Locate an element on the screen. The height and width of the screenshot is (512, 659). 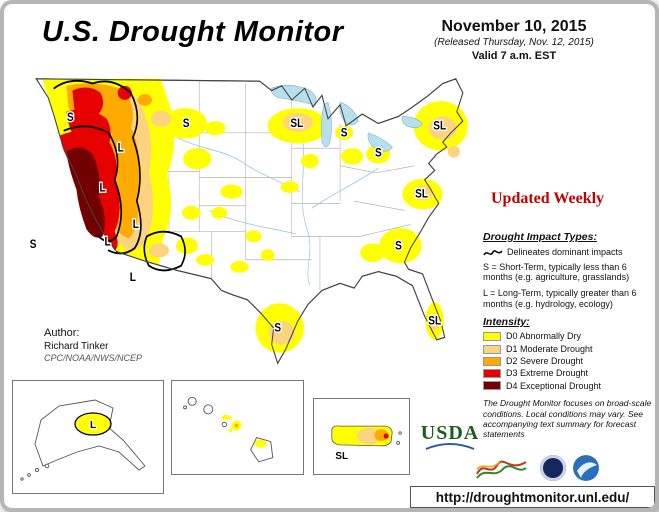
maui-d2-spot is located at coordinates (236, 425).